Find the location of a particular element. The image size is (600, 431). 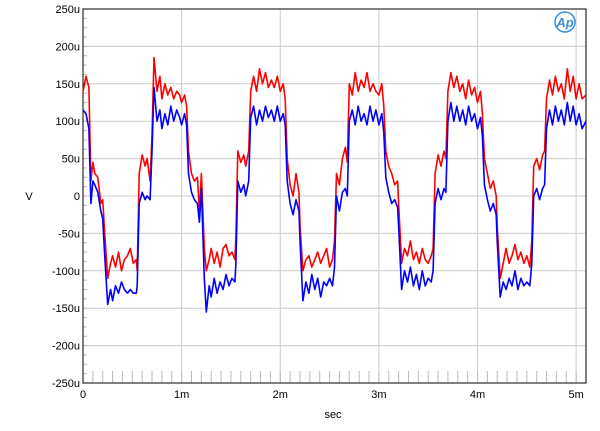

x-tick-label: 2m is located at coordinates (280, 395).